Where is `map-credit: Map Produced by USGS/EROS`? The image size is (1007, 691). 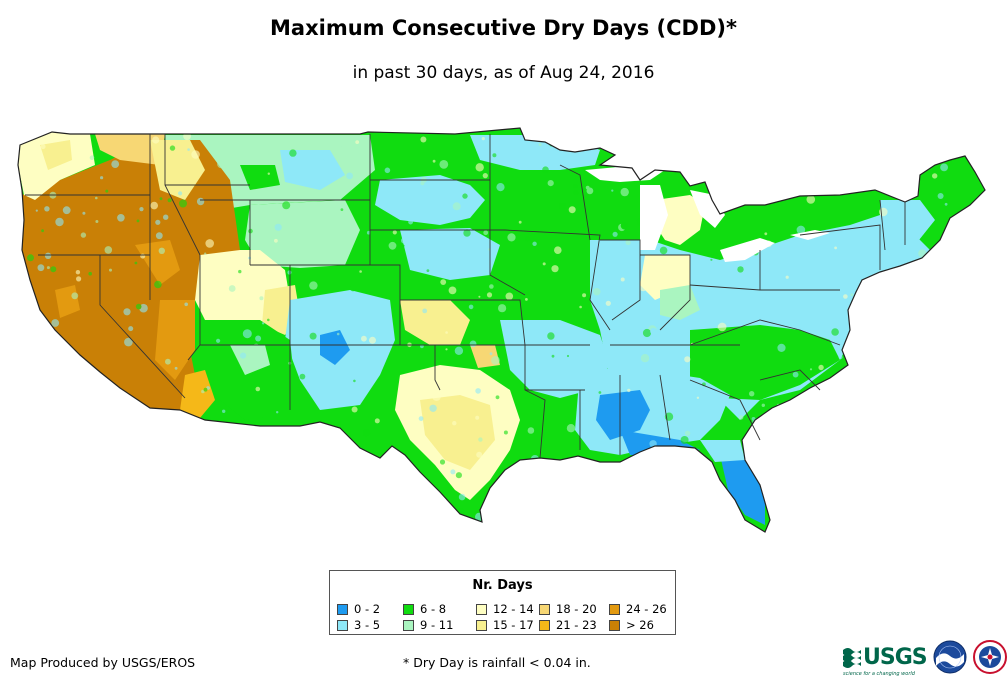 map-credit: Map Produced by USGS/EROS is located at coordinates (103, 662).